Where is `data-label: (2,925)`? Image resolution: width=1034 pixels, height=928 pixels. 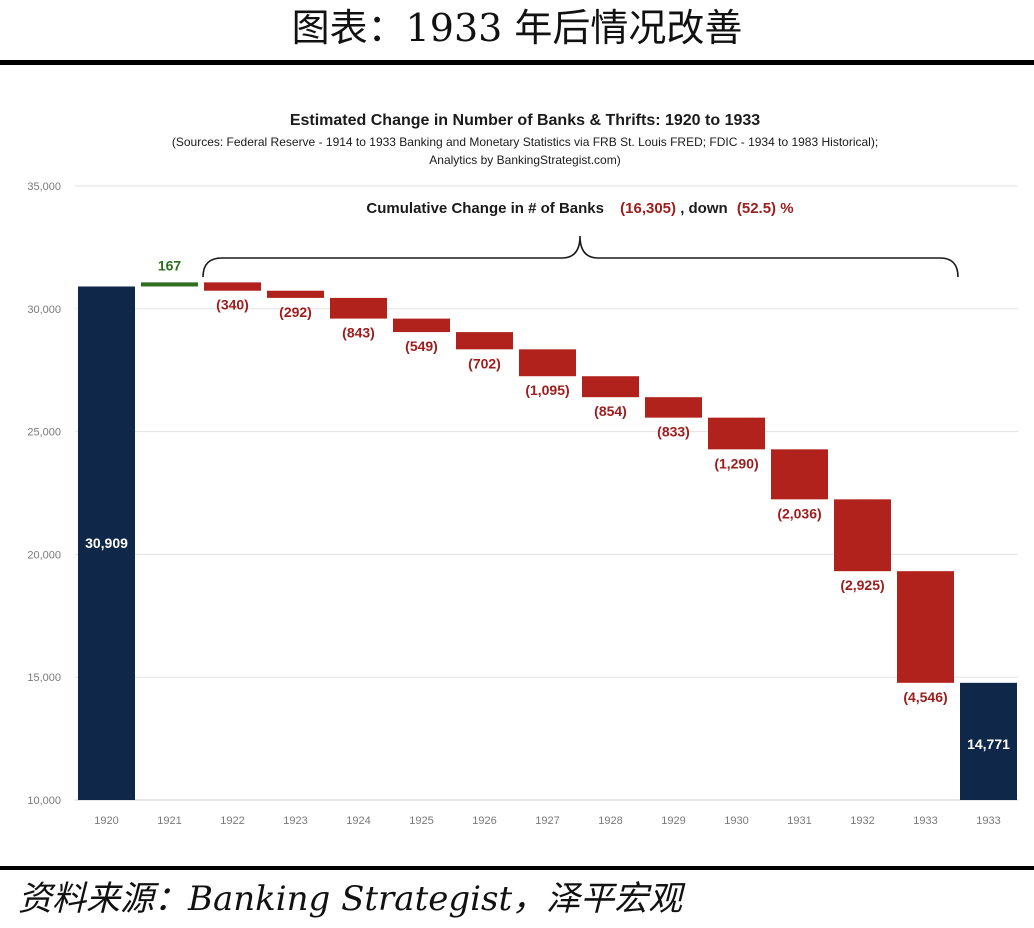 data-label: (2,925) is located at coordinates (862, 585).